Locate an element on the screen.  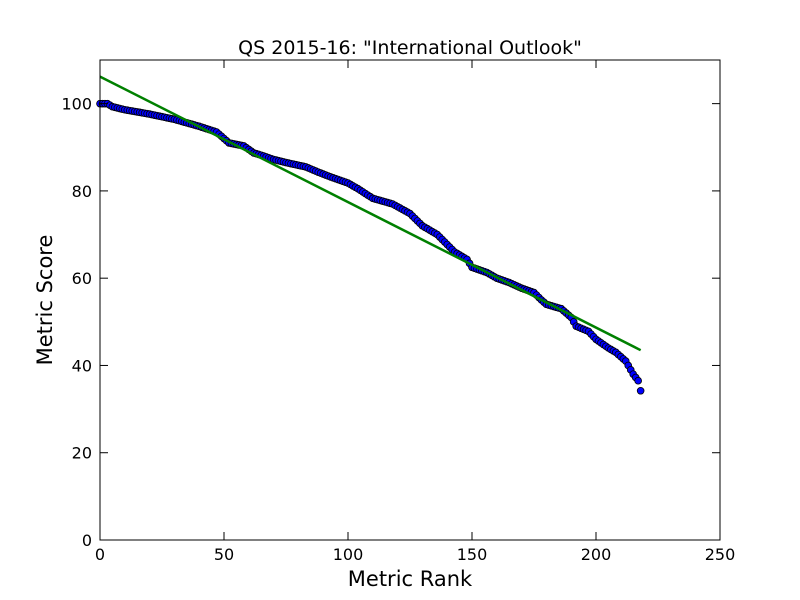
x-axis-label: Metric Rank is located at coordinates (410, 579).